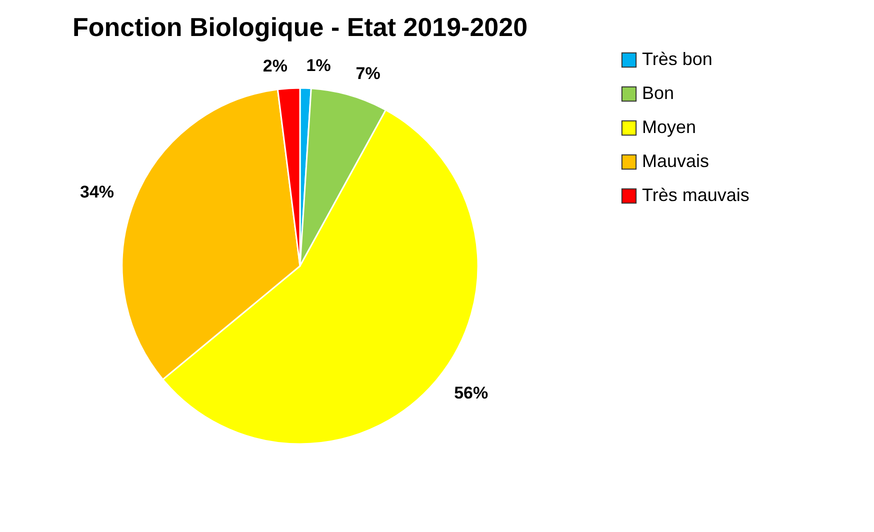 This screenshot has height=532, width=874. Describe the element at coordinates (658, 93) in the screenshot. I see `legend-label: Bon` at that location.